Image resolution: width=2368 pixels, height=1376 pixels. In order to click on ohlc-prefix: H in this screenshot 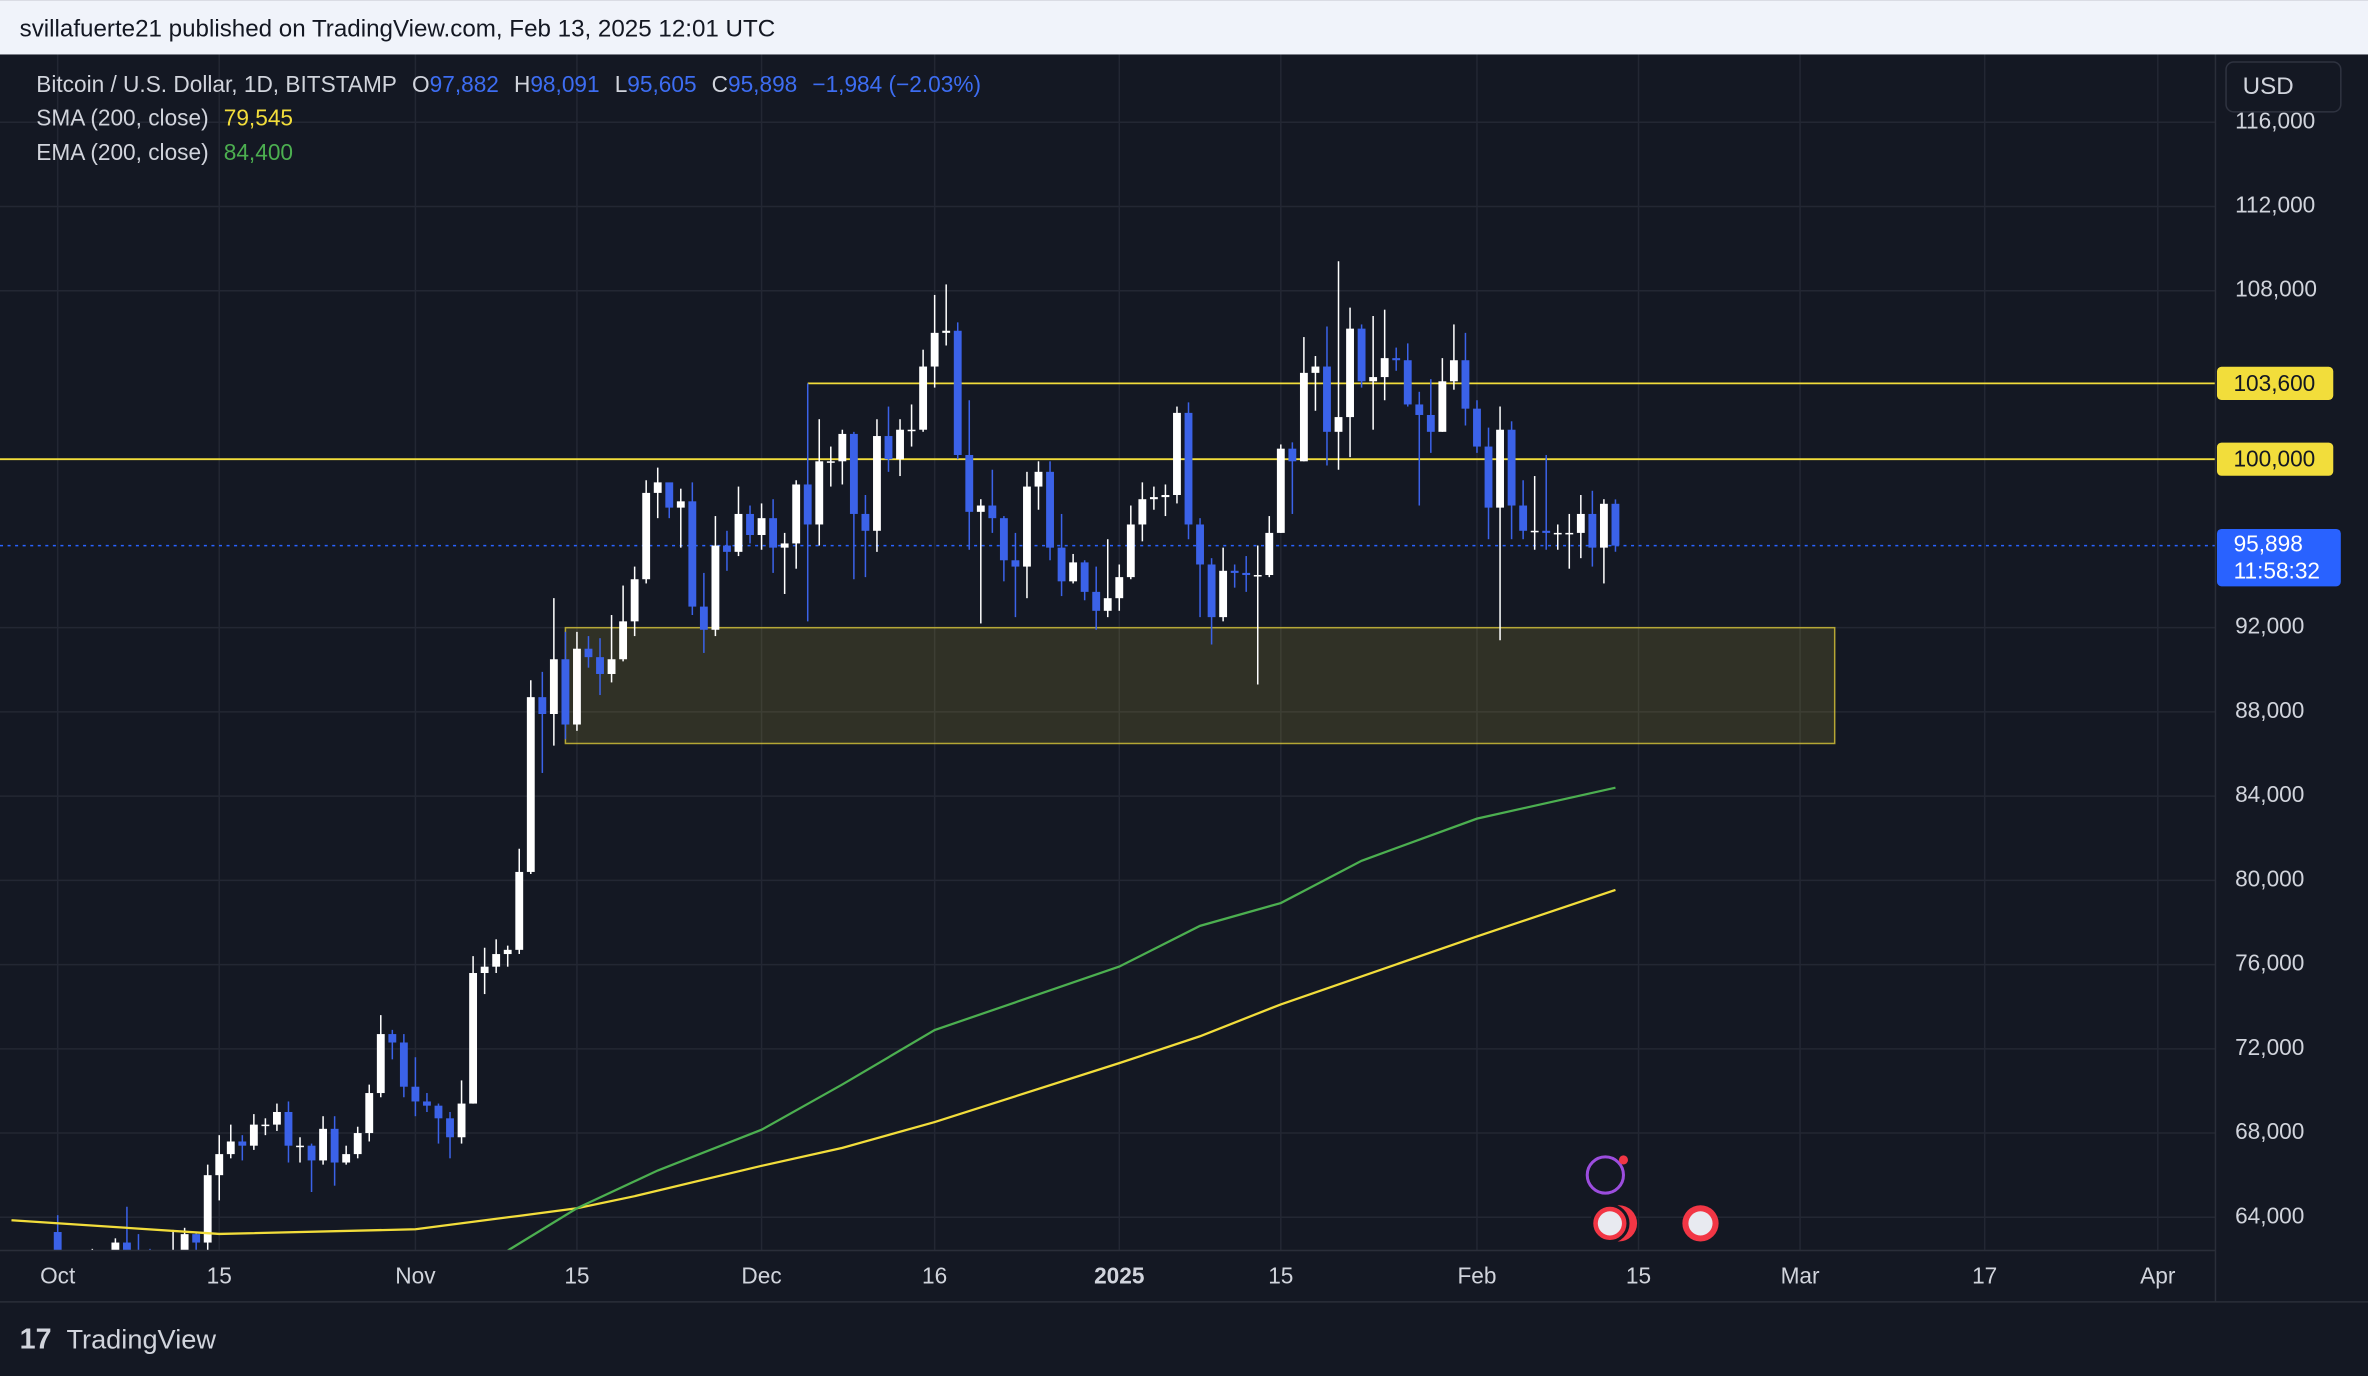, I will do `click(522, 84)`.